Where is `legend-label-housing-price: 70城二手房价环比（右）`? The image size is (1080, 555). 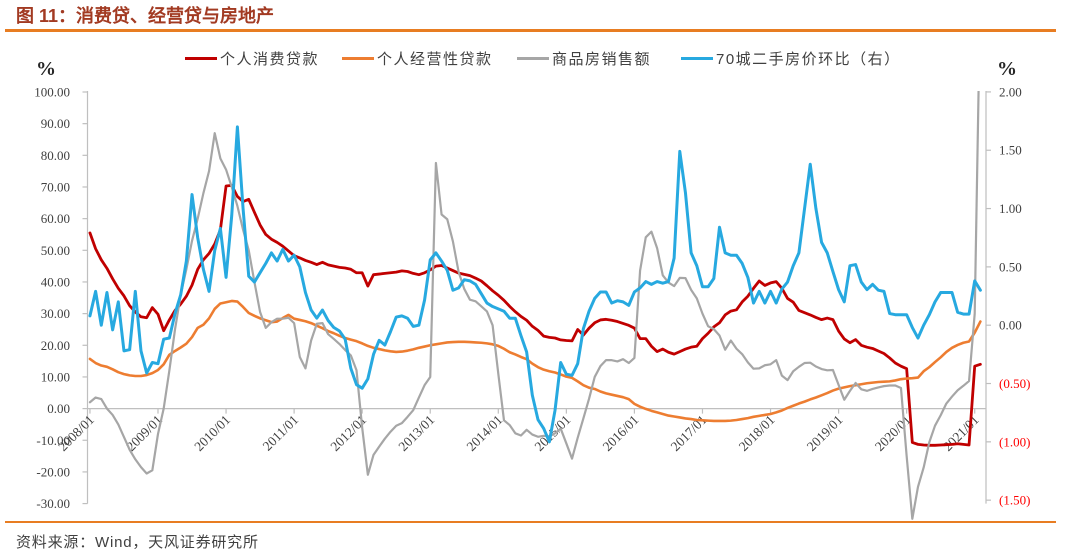
legend-label-housing-price: 70城二手房价环比（右） is located at coordinates (808, 59).